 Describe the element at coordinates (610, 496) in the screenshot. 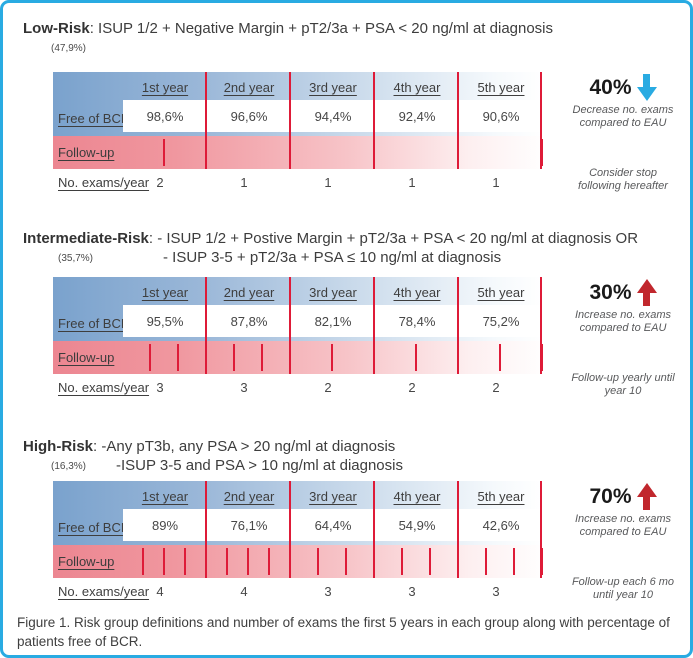

I see `change-percent-value: 70%` at that location.